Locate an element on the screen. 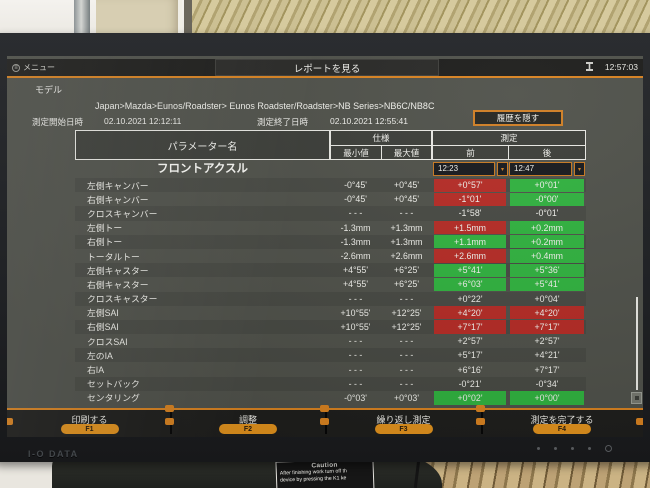  scrollbar-down-button is located at coordinates (636, 398).